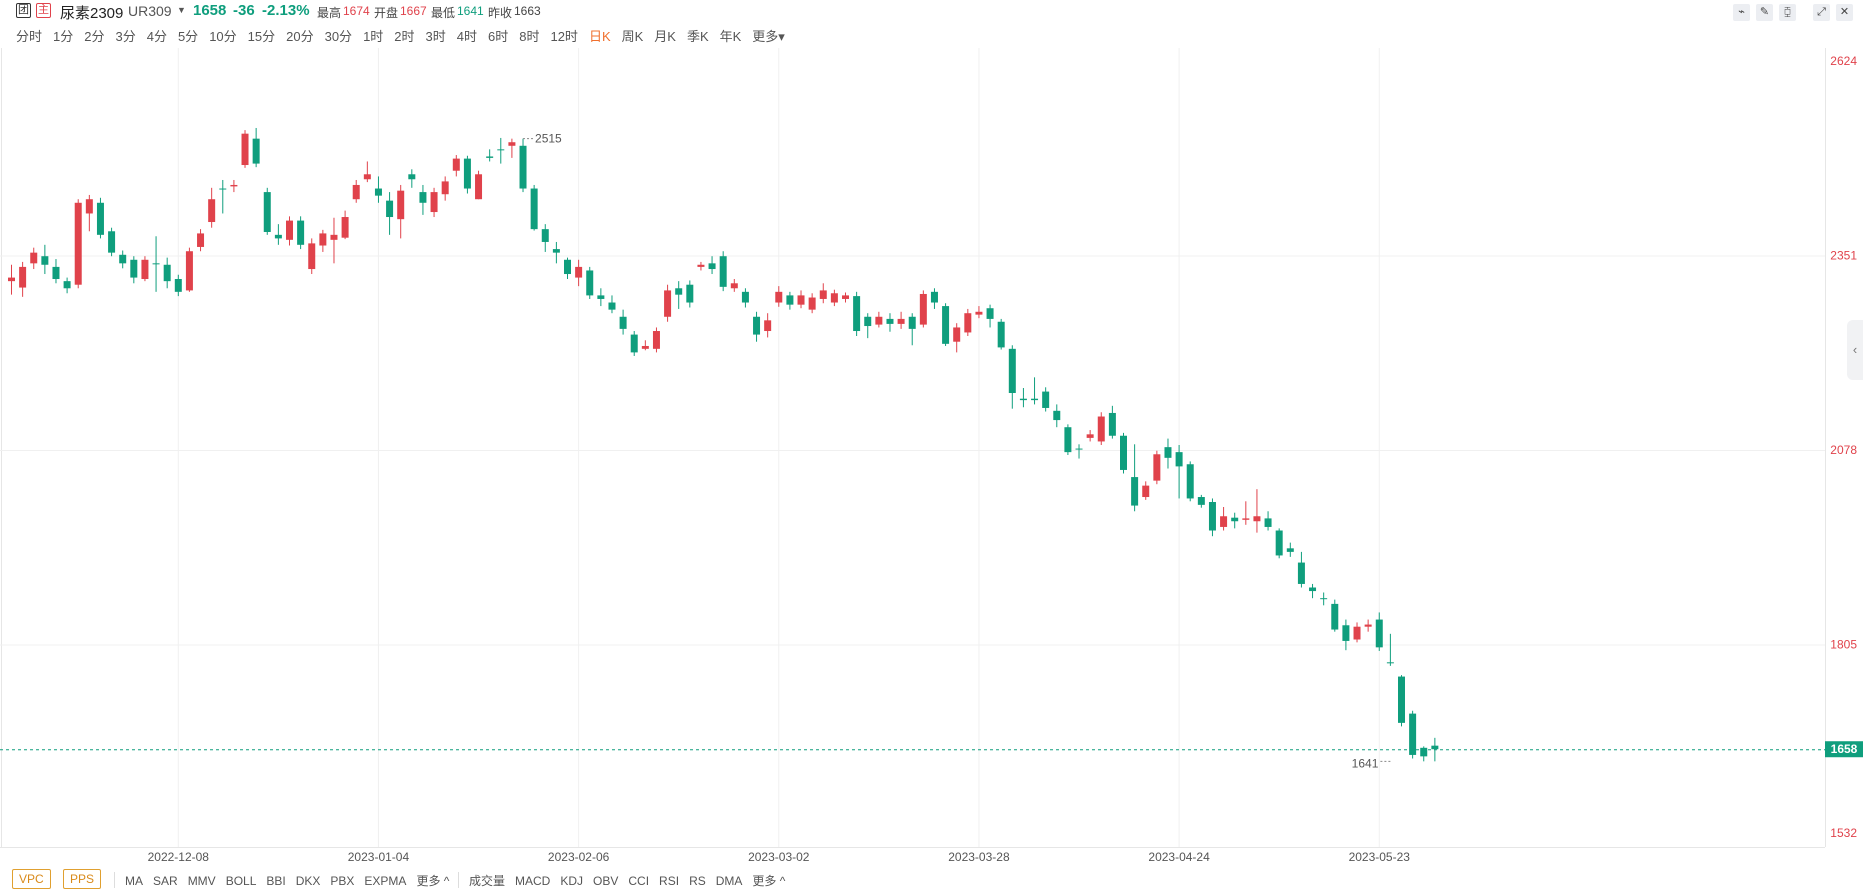 Image resolution: width=1863 pixels, height=892 pixels. I want to click on line-tool-icon: ⌁, so click(1741, 12).